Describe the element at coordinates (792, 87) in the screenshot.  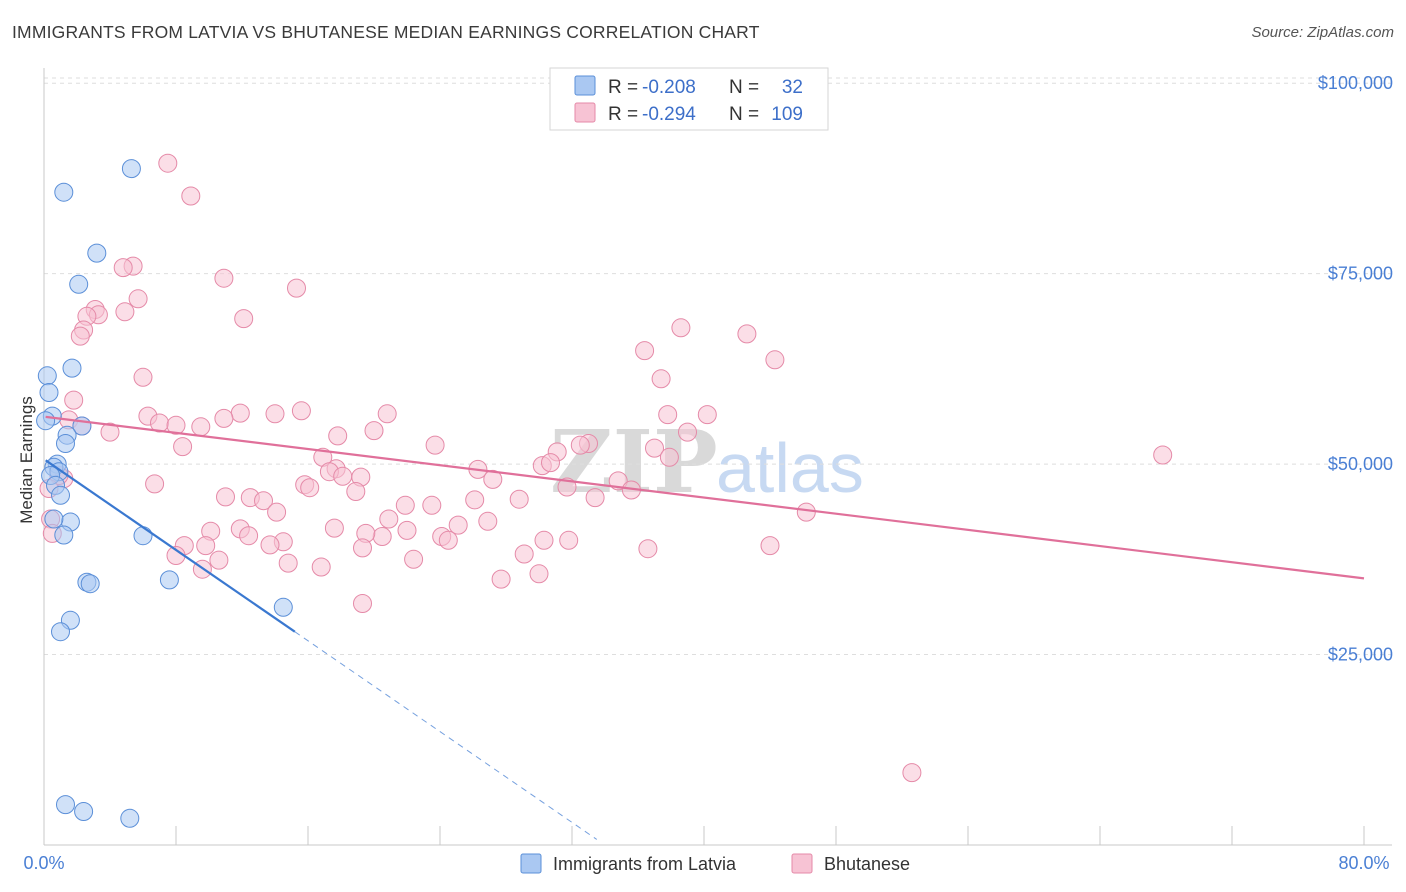
I see `legend-n-value-latvia: 32` at that location.